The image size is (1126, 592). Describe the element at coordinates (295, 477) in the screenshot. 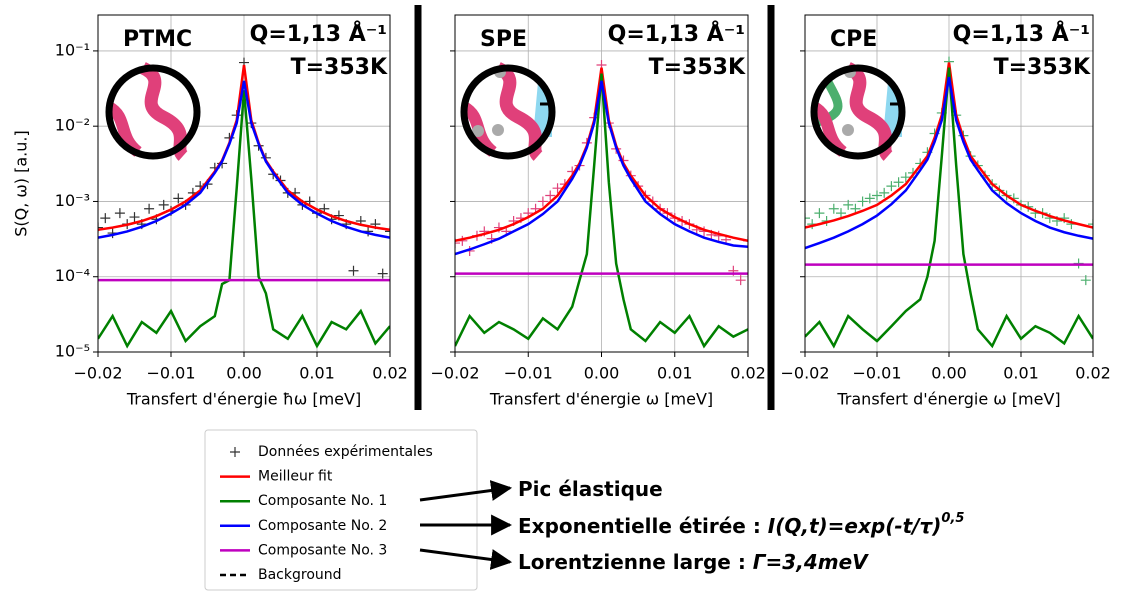

I see `legend-label: Meilleur fit` at that location.